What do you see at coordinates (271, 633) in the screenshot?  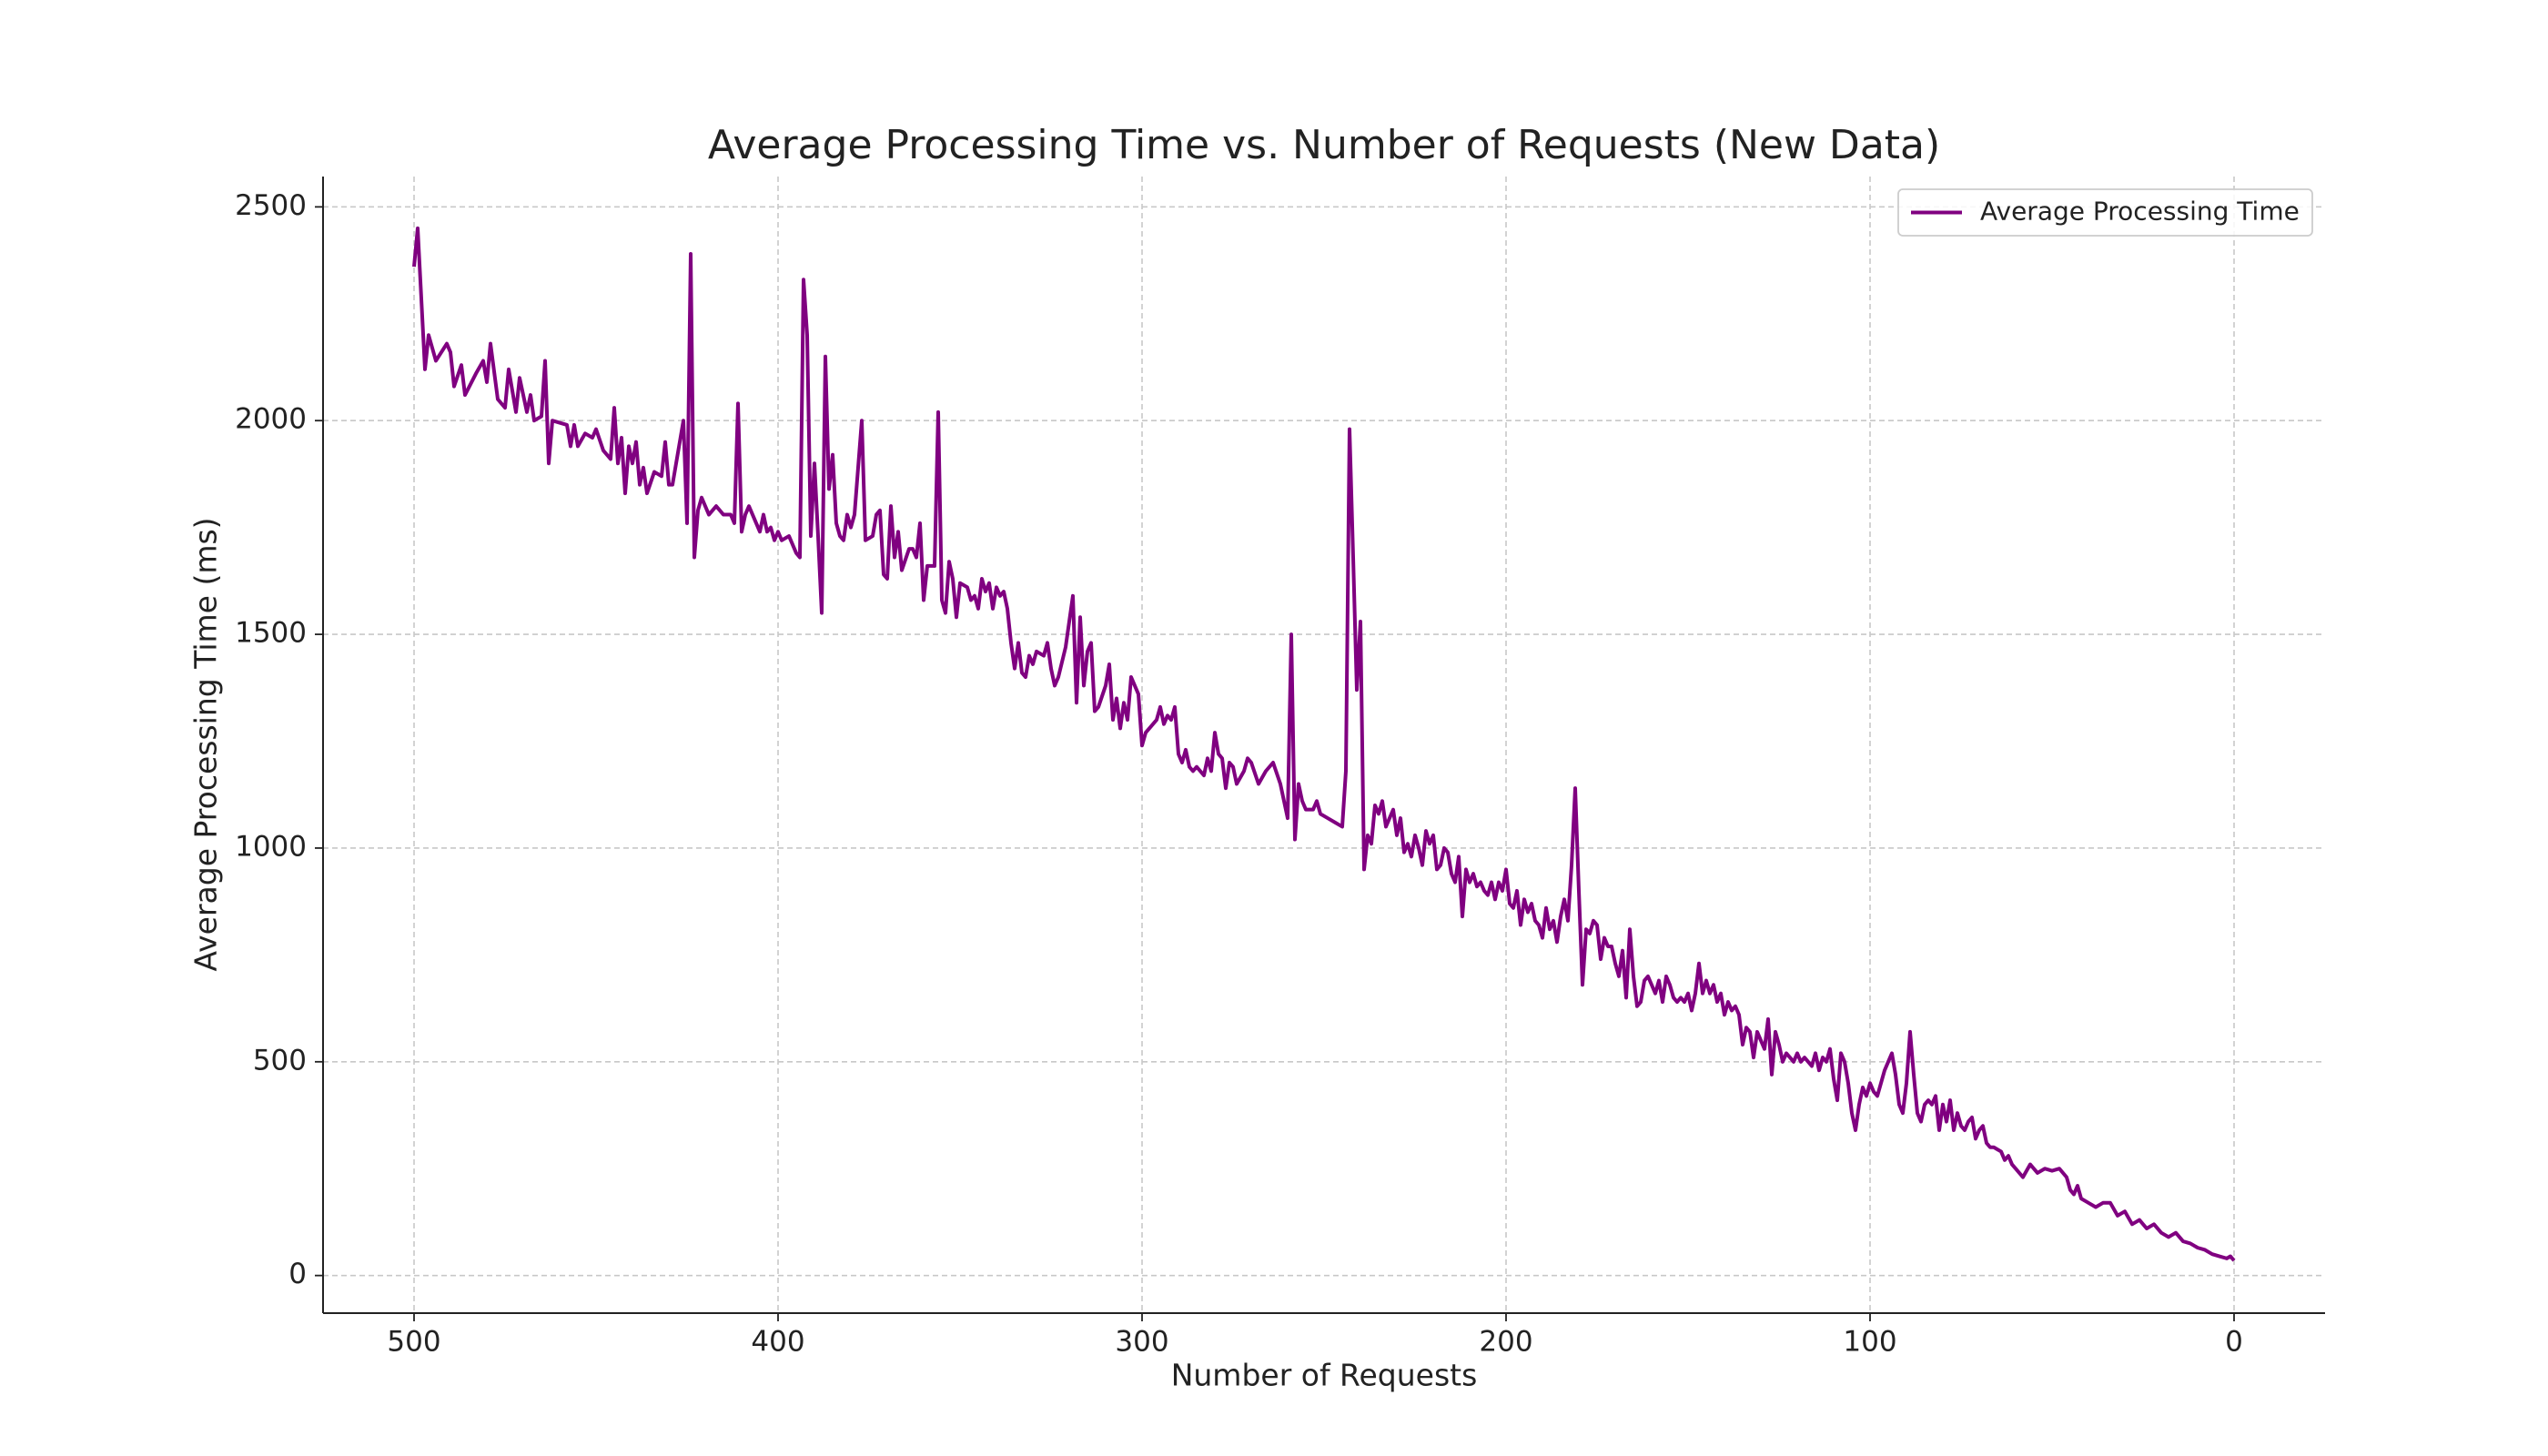 I see `y-tick-label: 1500` at bounding box center [271, 633].